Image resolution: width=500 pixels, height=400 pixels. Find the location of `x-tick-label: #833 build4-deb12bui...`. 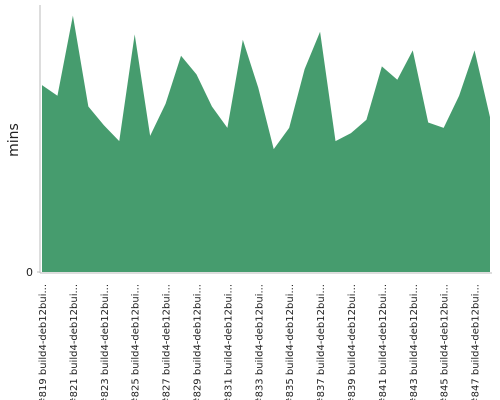

x-tick-label: #833 build4-deb12bui... is located at coordinates (259, 342).